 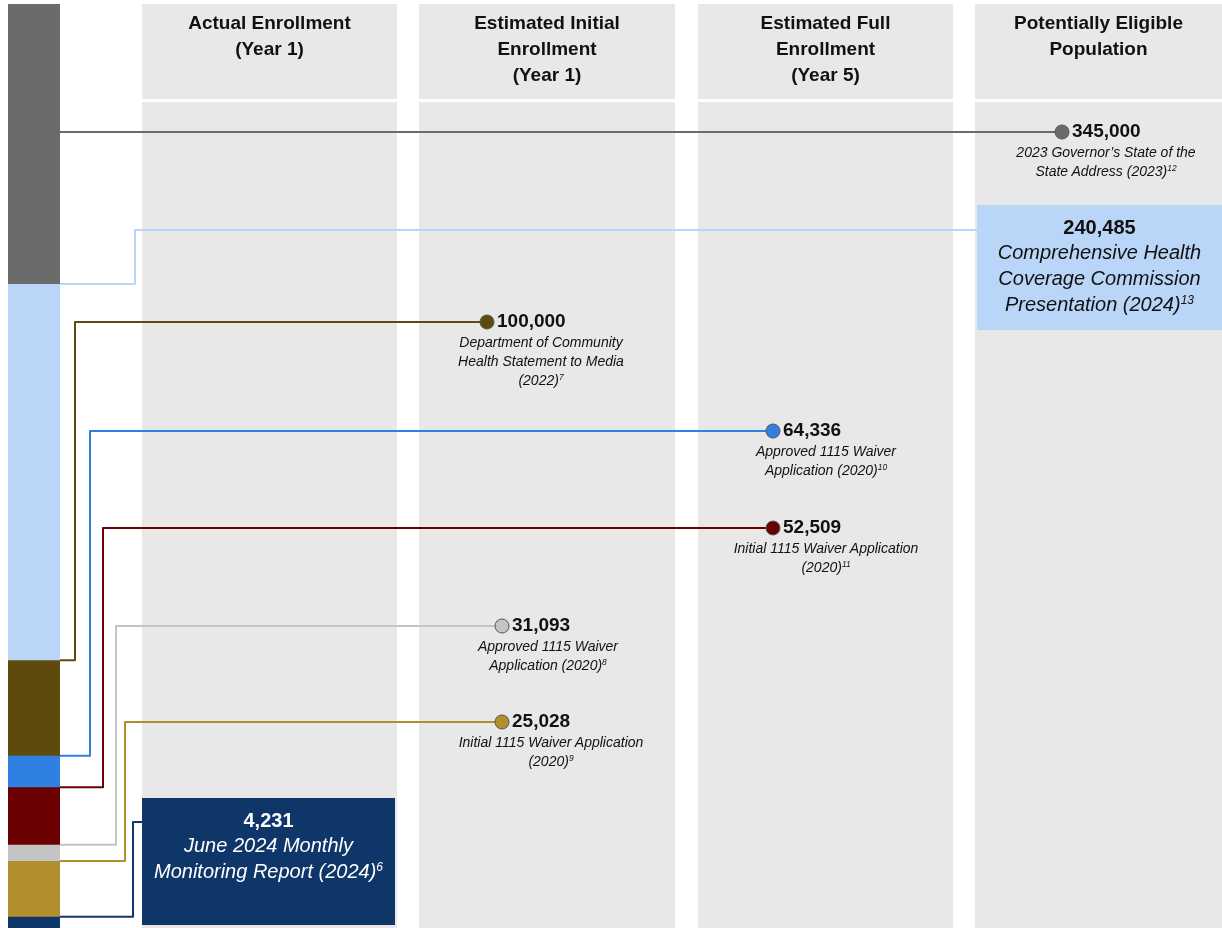 I want to click on category-label: Estimated Initial Enrollment (Year 1), so click(x=547, y=49).